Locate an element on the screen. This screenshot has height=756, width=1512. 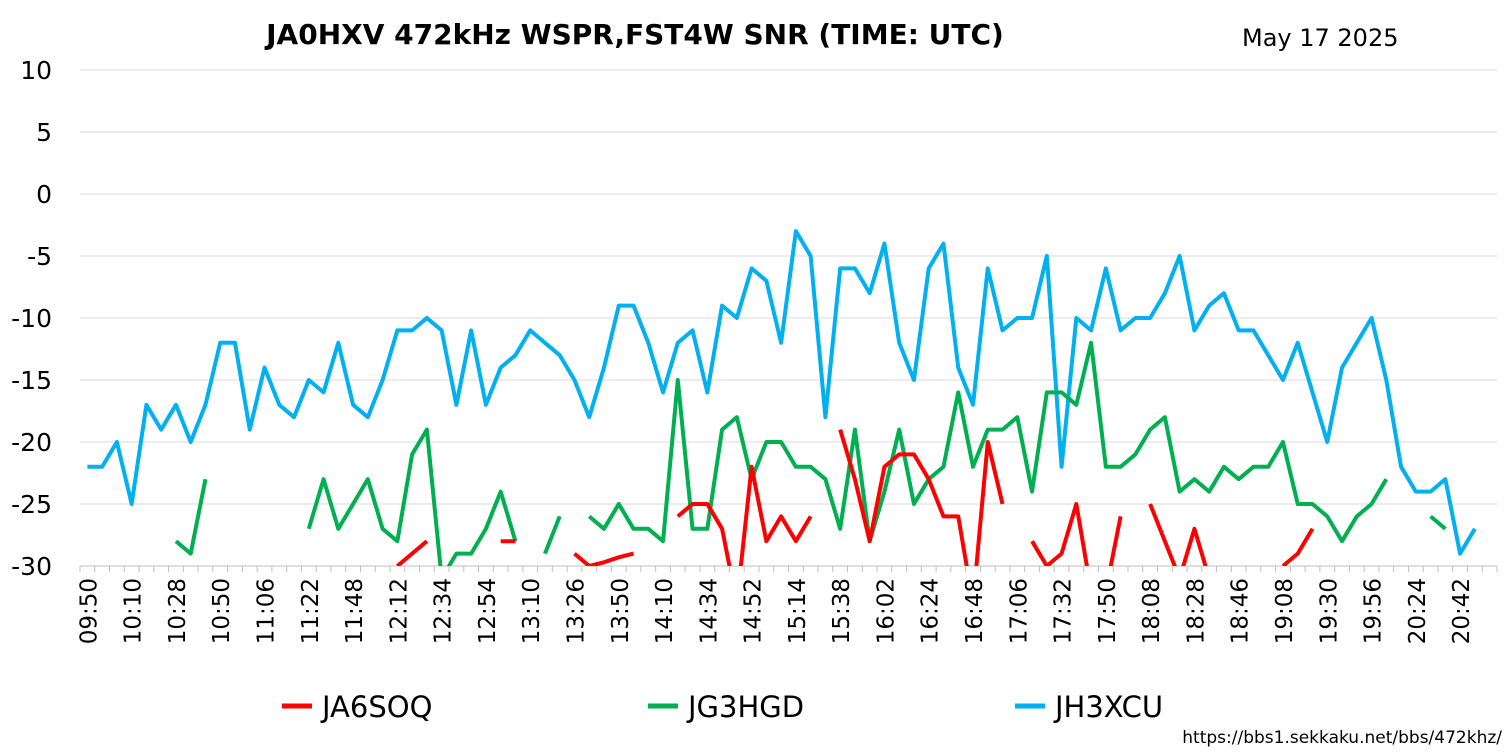
chart-title: JA0HXV 472kHz WSPR,FST4W SNR (TIME: UTC) is located at coordinates (635, 34).